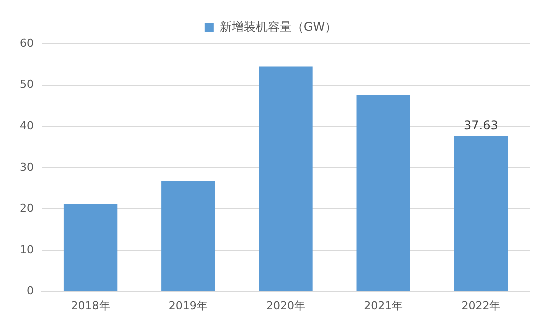 This screenshot has height=333, width=554. Describe the element at coordinates (90, 305) in the screenshot. I see `x-tick-label: 2018年` at that location.